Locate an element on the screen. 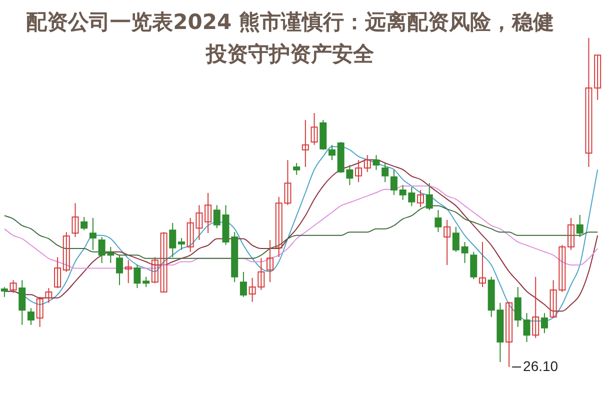 This screenshot has width=602, height=399. annotation: 26.10 is located at coordinates (540, 366).